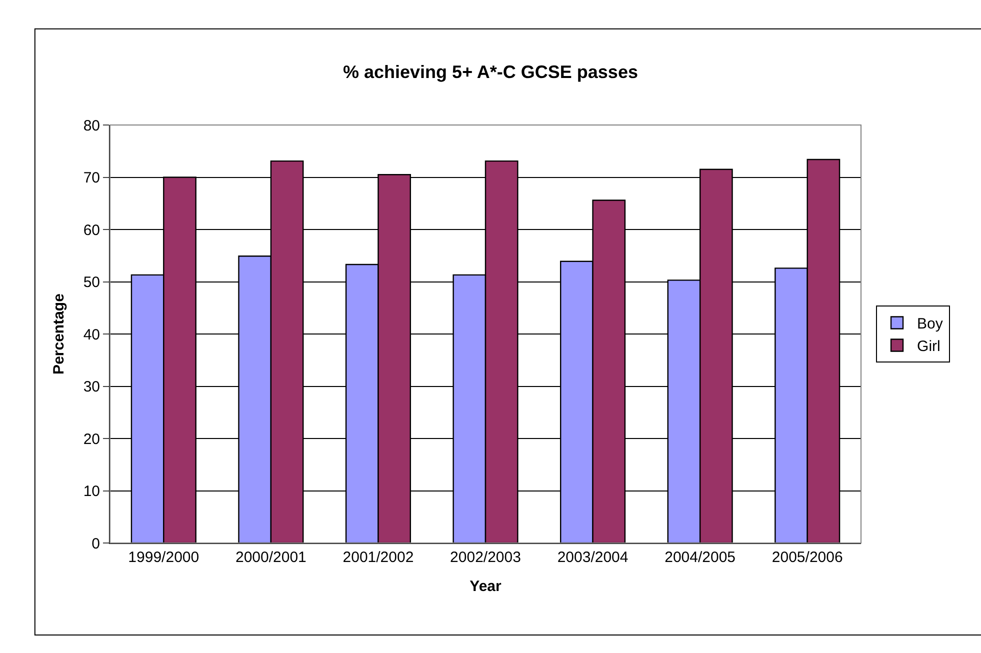  What do you see at coordinates (96, 543) in the screenshot?
I see `y-tick-label: 0` at bounding box center [96, 543].